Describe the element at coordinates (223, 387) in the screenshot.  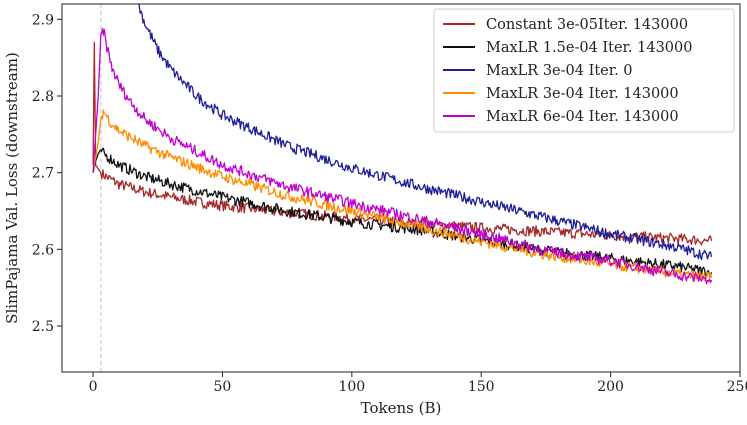
I see `x-tick-label: 50` at that location.